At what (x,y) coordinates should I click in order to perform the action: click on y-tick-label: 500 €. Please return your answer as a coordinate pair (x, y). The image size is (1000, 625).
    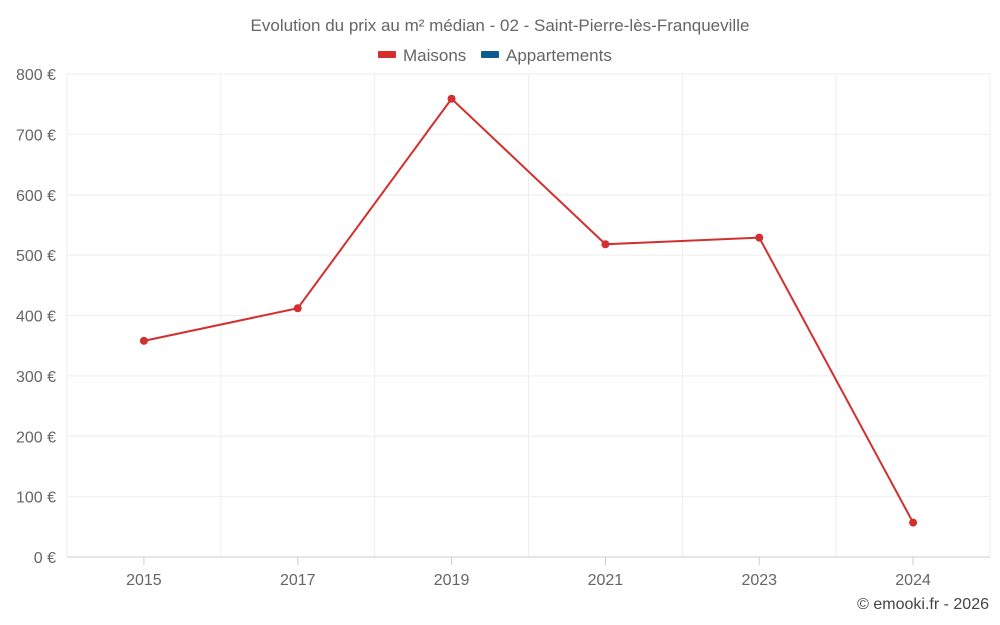
    Looking at the image, I should click on (36, 256).